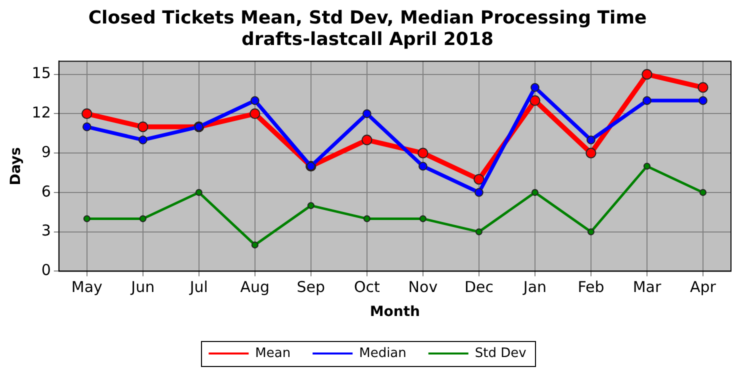  Describe the element at coordinates (382, 353) in the screenshot. I see `legend-label: Median` at that location.